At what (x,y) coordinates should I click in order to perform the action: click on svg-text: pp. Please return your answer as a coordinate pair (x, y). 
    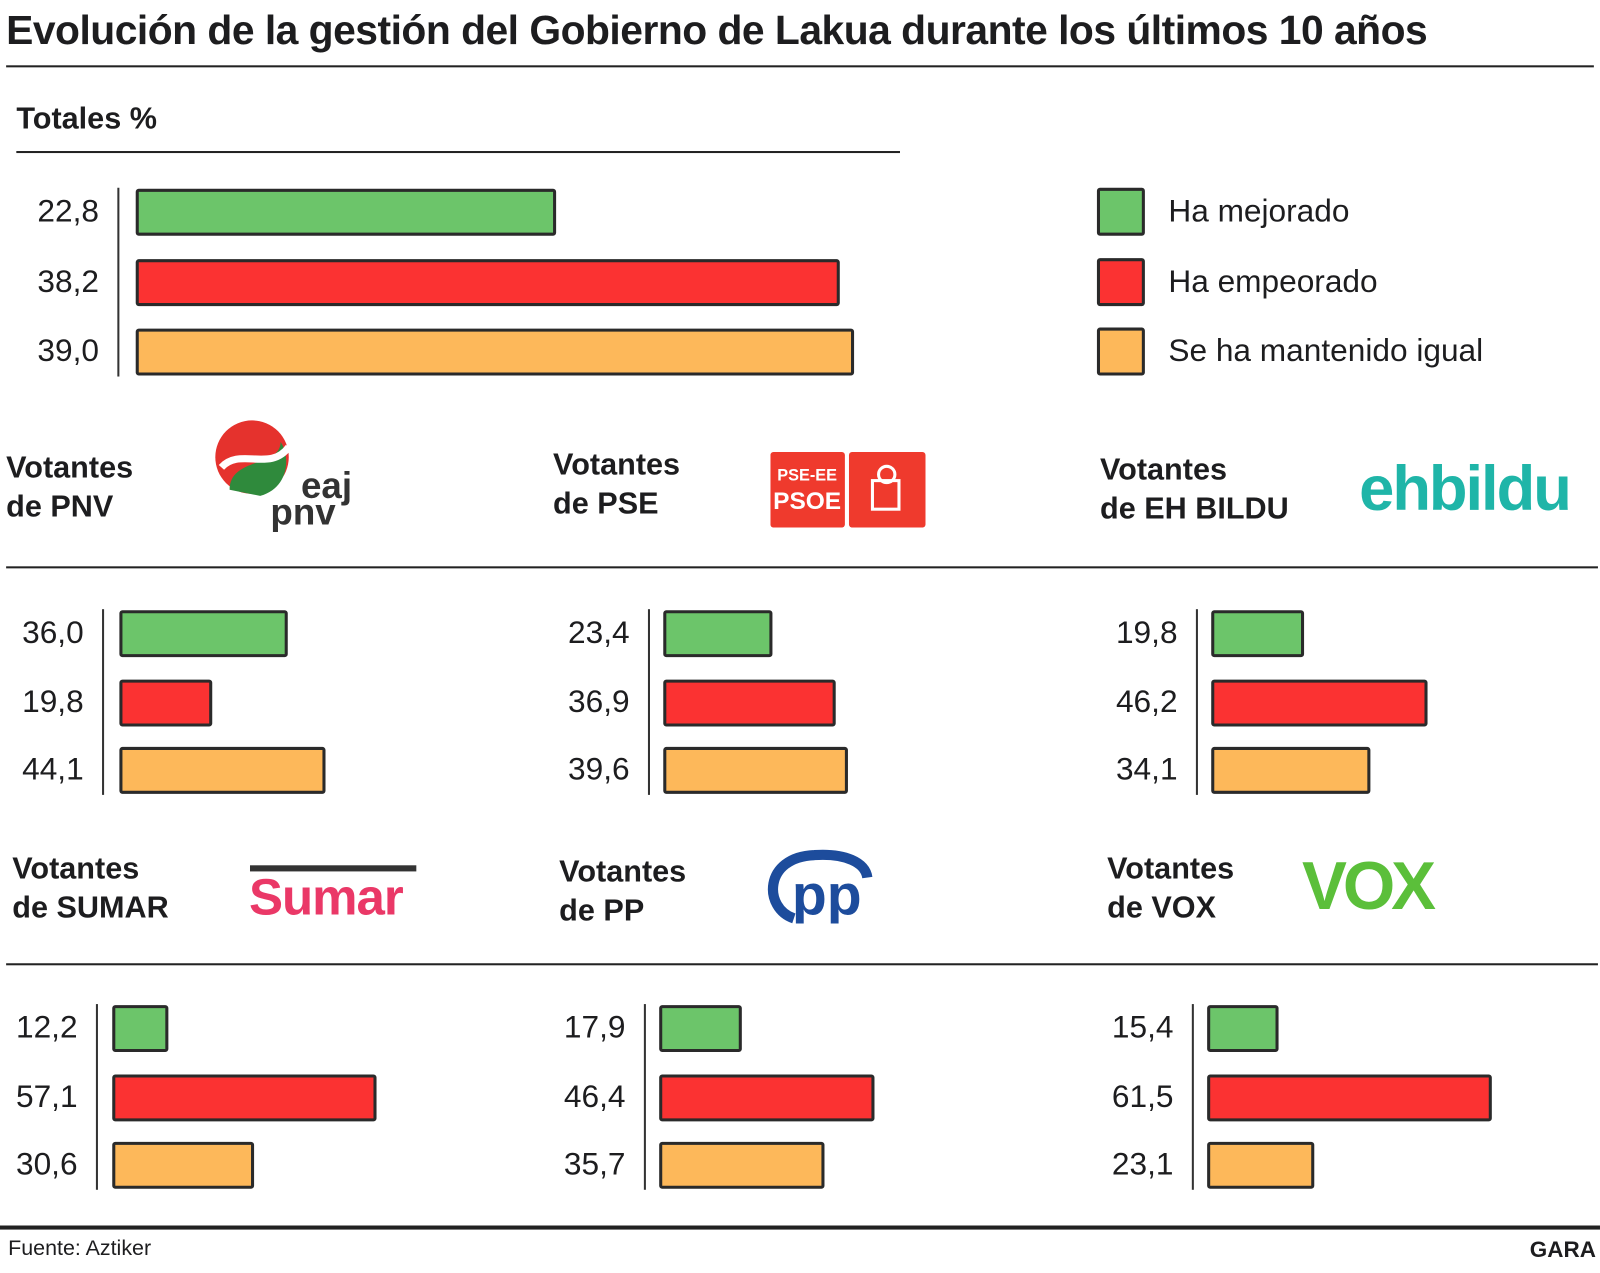
    Looking at the image, I should click on (827, 893).